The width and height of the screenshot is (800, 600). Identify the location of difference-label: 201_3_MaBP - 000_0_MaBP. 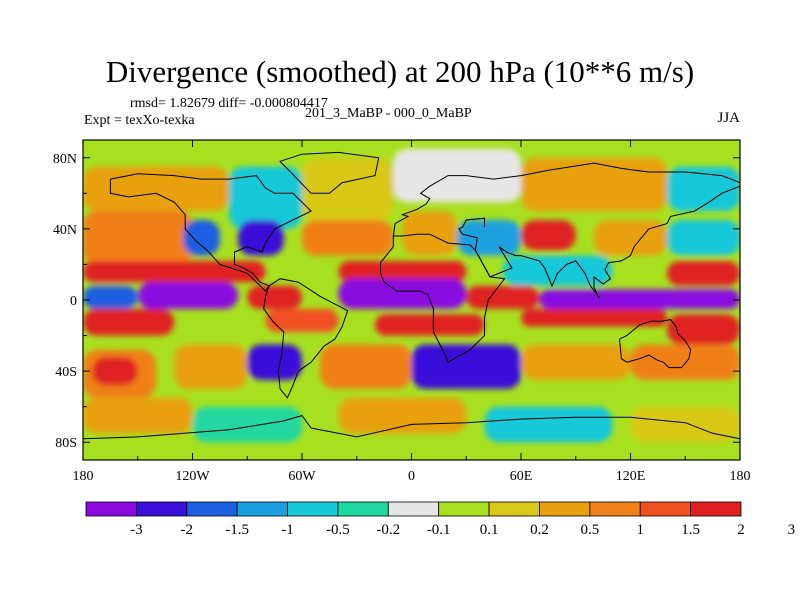
(388, 113).